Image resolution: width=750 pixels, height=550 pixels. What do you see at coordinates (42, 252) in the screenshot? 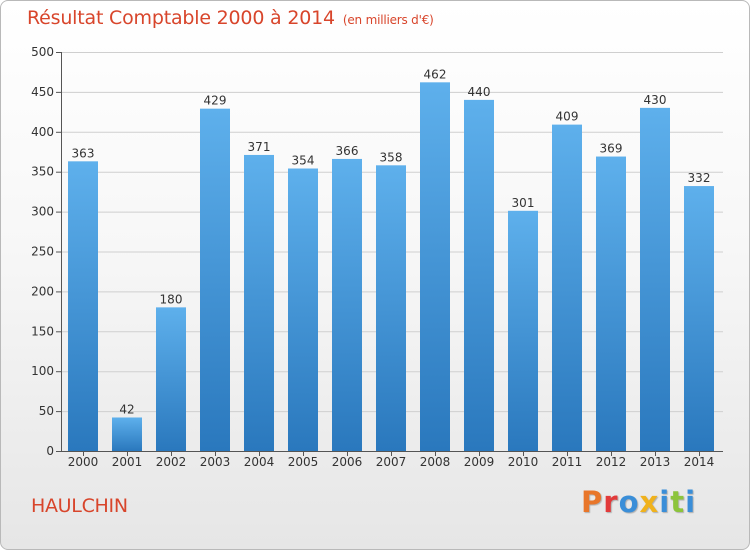
I see `y-tick-label: 250` at bounding box center [42, 252].